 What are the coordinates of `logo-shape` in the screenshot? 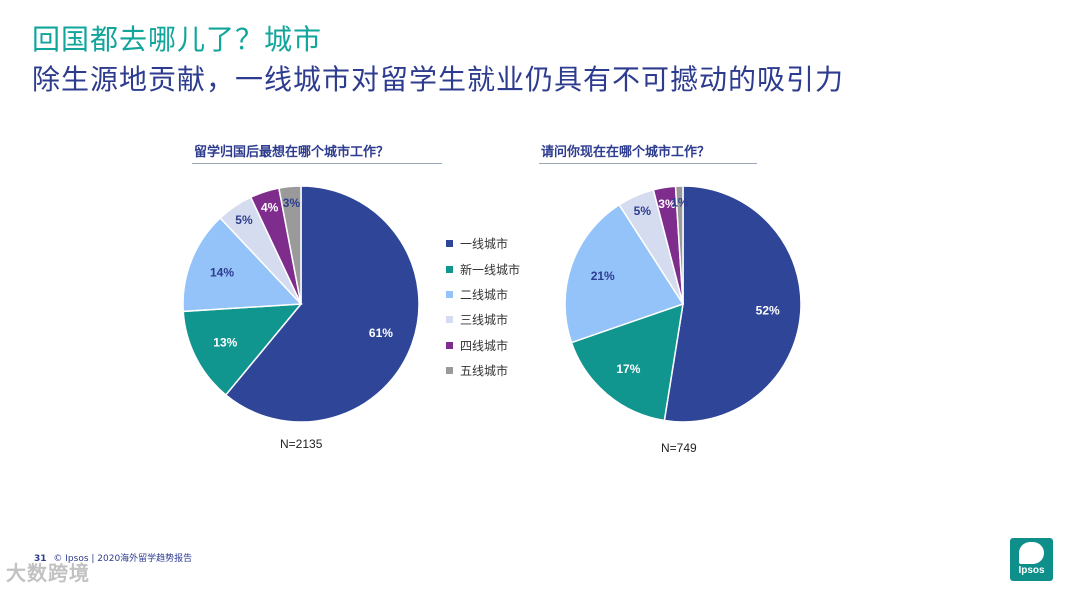 It's located at (1031, 553).